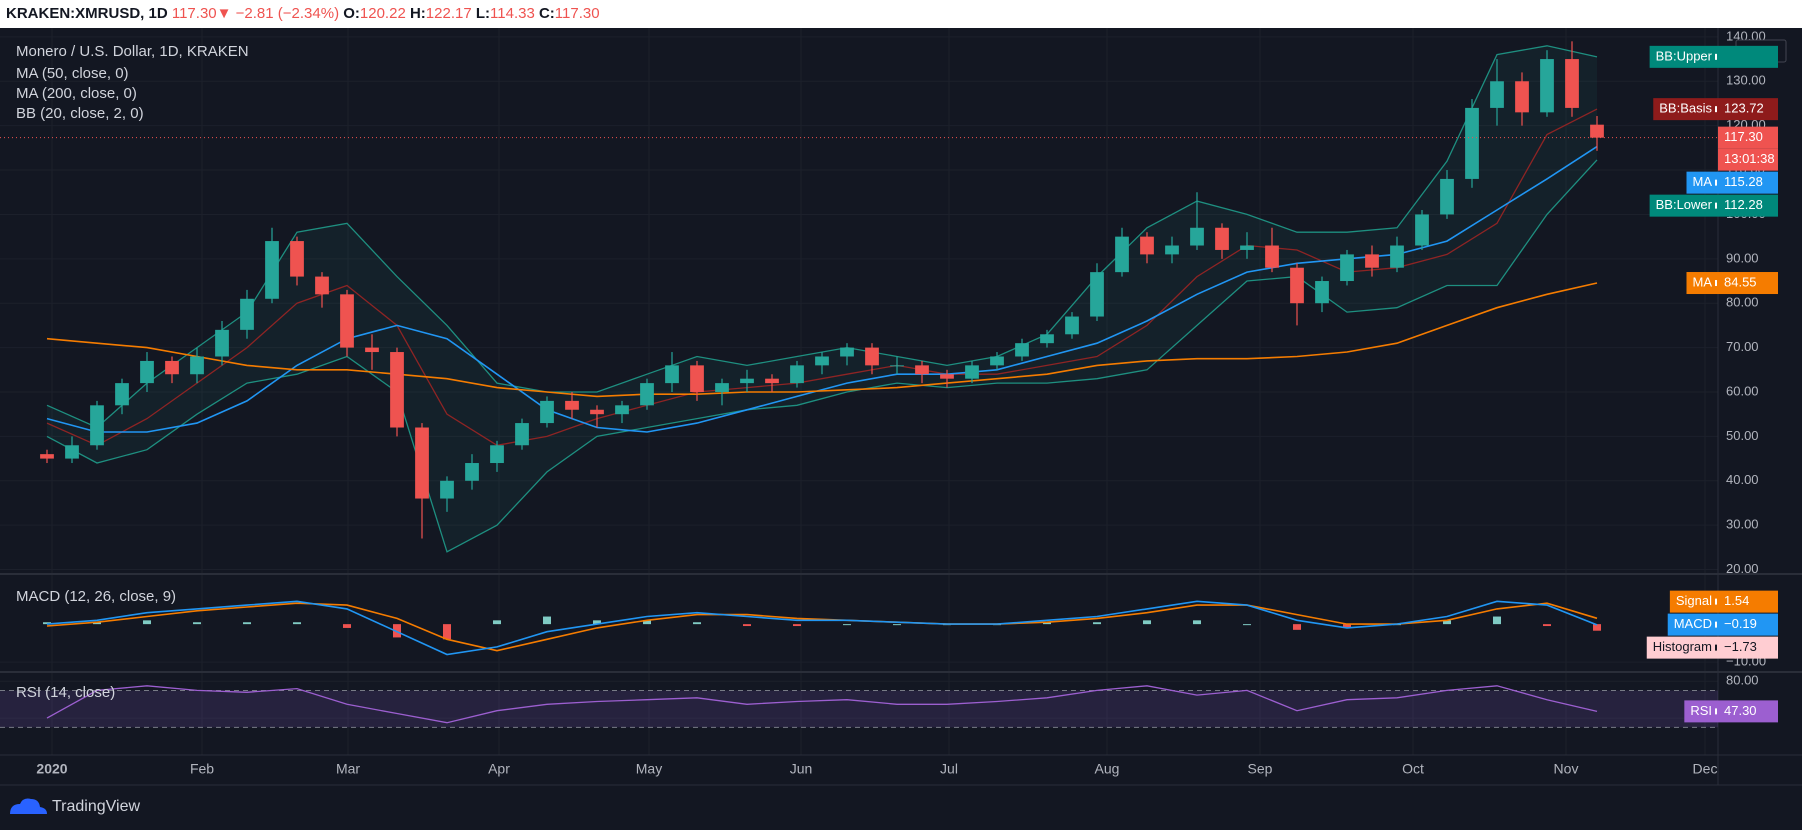 This screenshot has height=830, width=1802. Describe the element at coordinates (822, 704) in the screenshot. I see `rsi-line` at that location.